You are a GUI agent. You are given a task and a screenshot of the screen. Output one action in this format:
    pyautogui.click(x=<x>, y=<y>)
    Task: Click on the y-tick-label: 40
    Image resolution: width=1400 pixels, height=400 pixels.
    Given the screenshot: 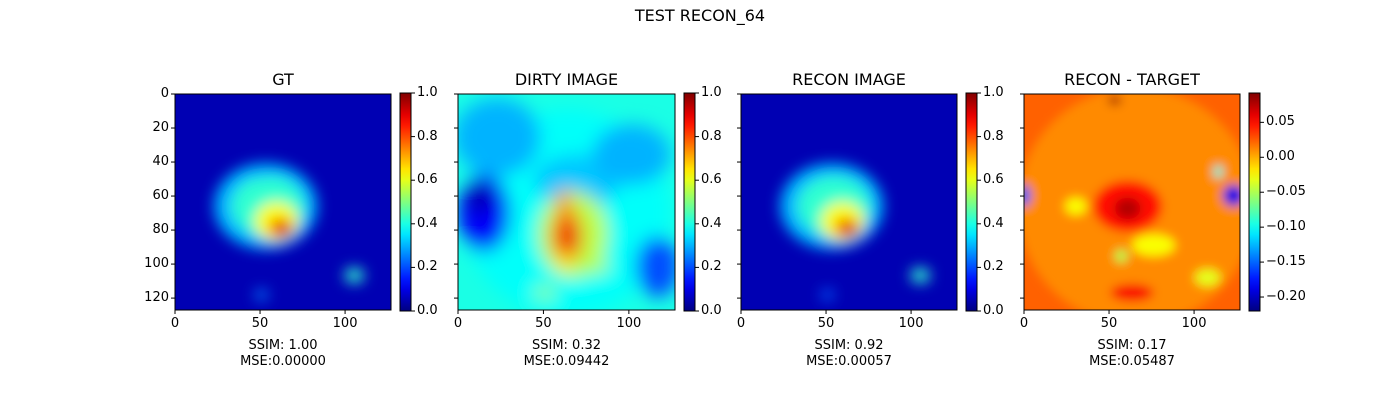 What is the action you would take?
    pyautogui.click(x=160, y=162)
    